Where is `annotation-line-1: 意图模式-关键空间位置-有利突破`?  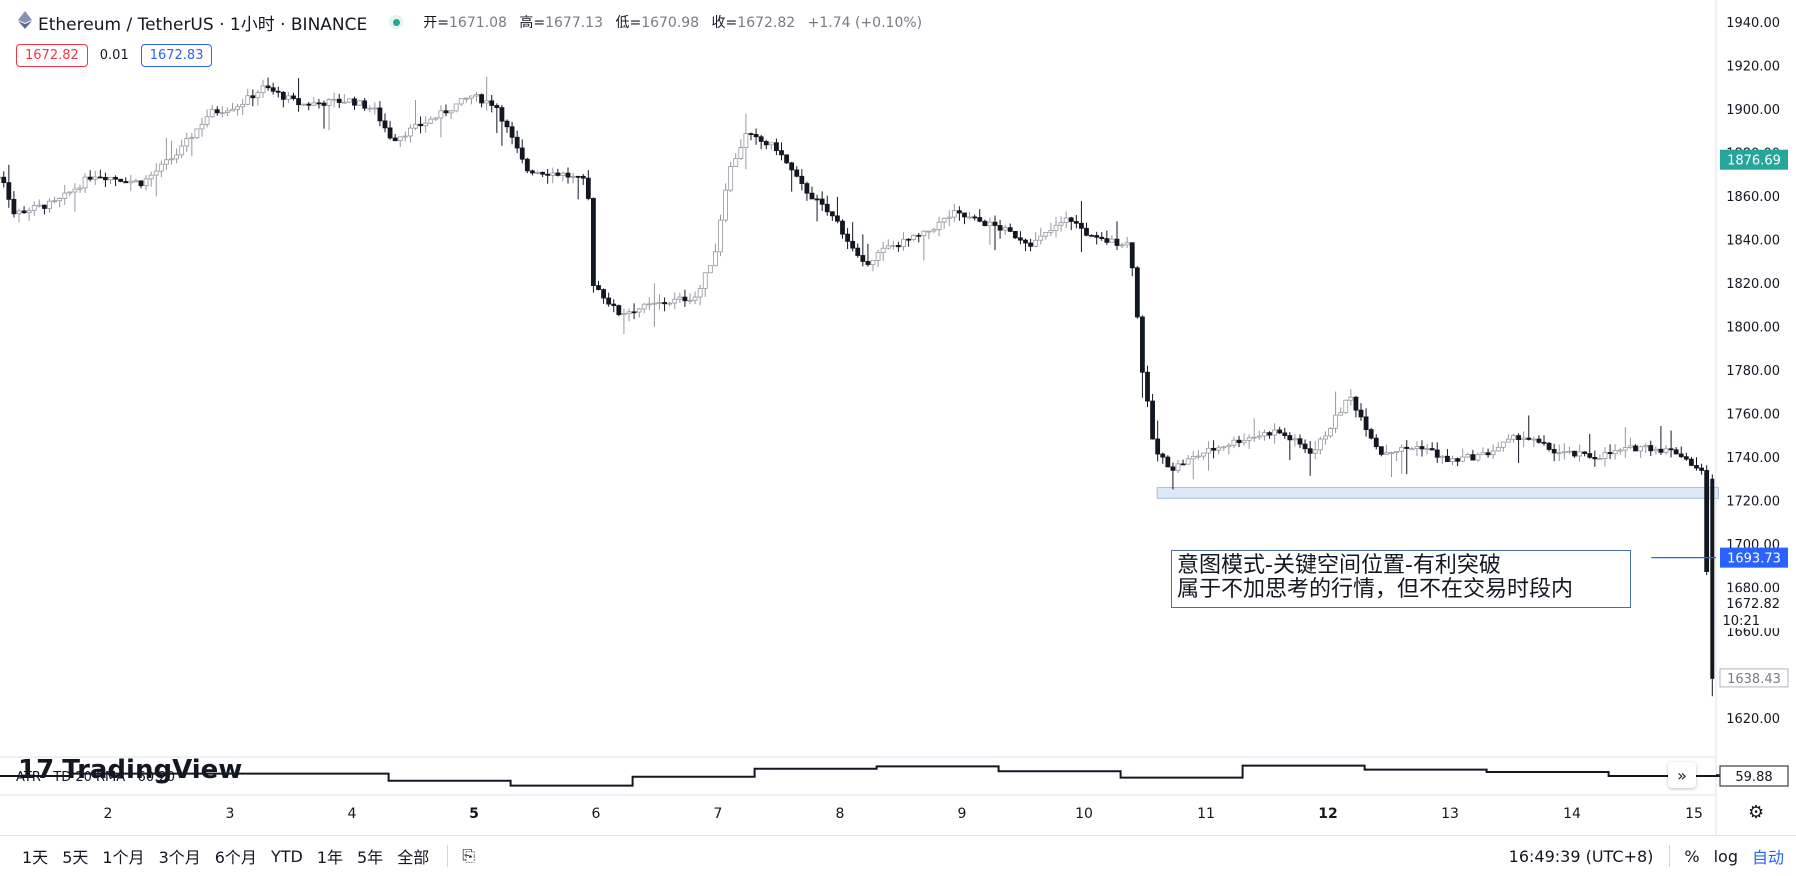
annotation-line-1: 意图模式-关键空间位置-有利突破 is located at coordinates (1339, 565).